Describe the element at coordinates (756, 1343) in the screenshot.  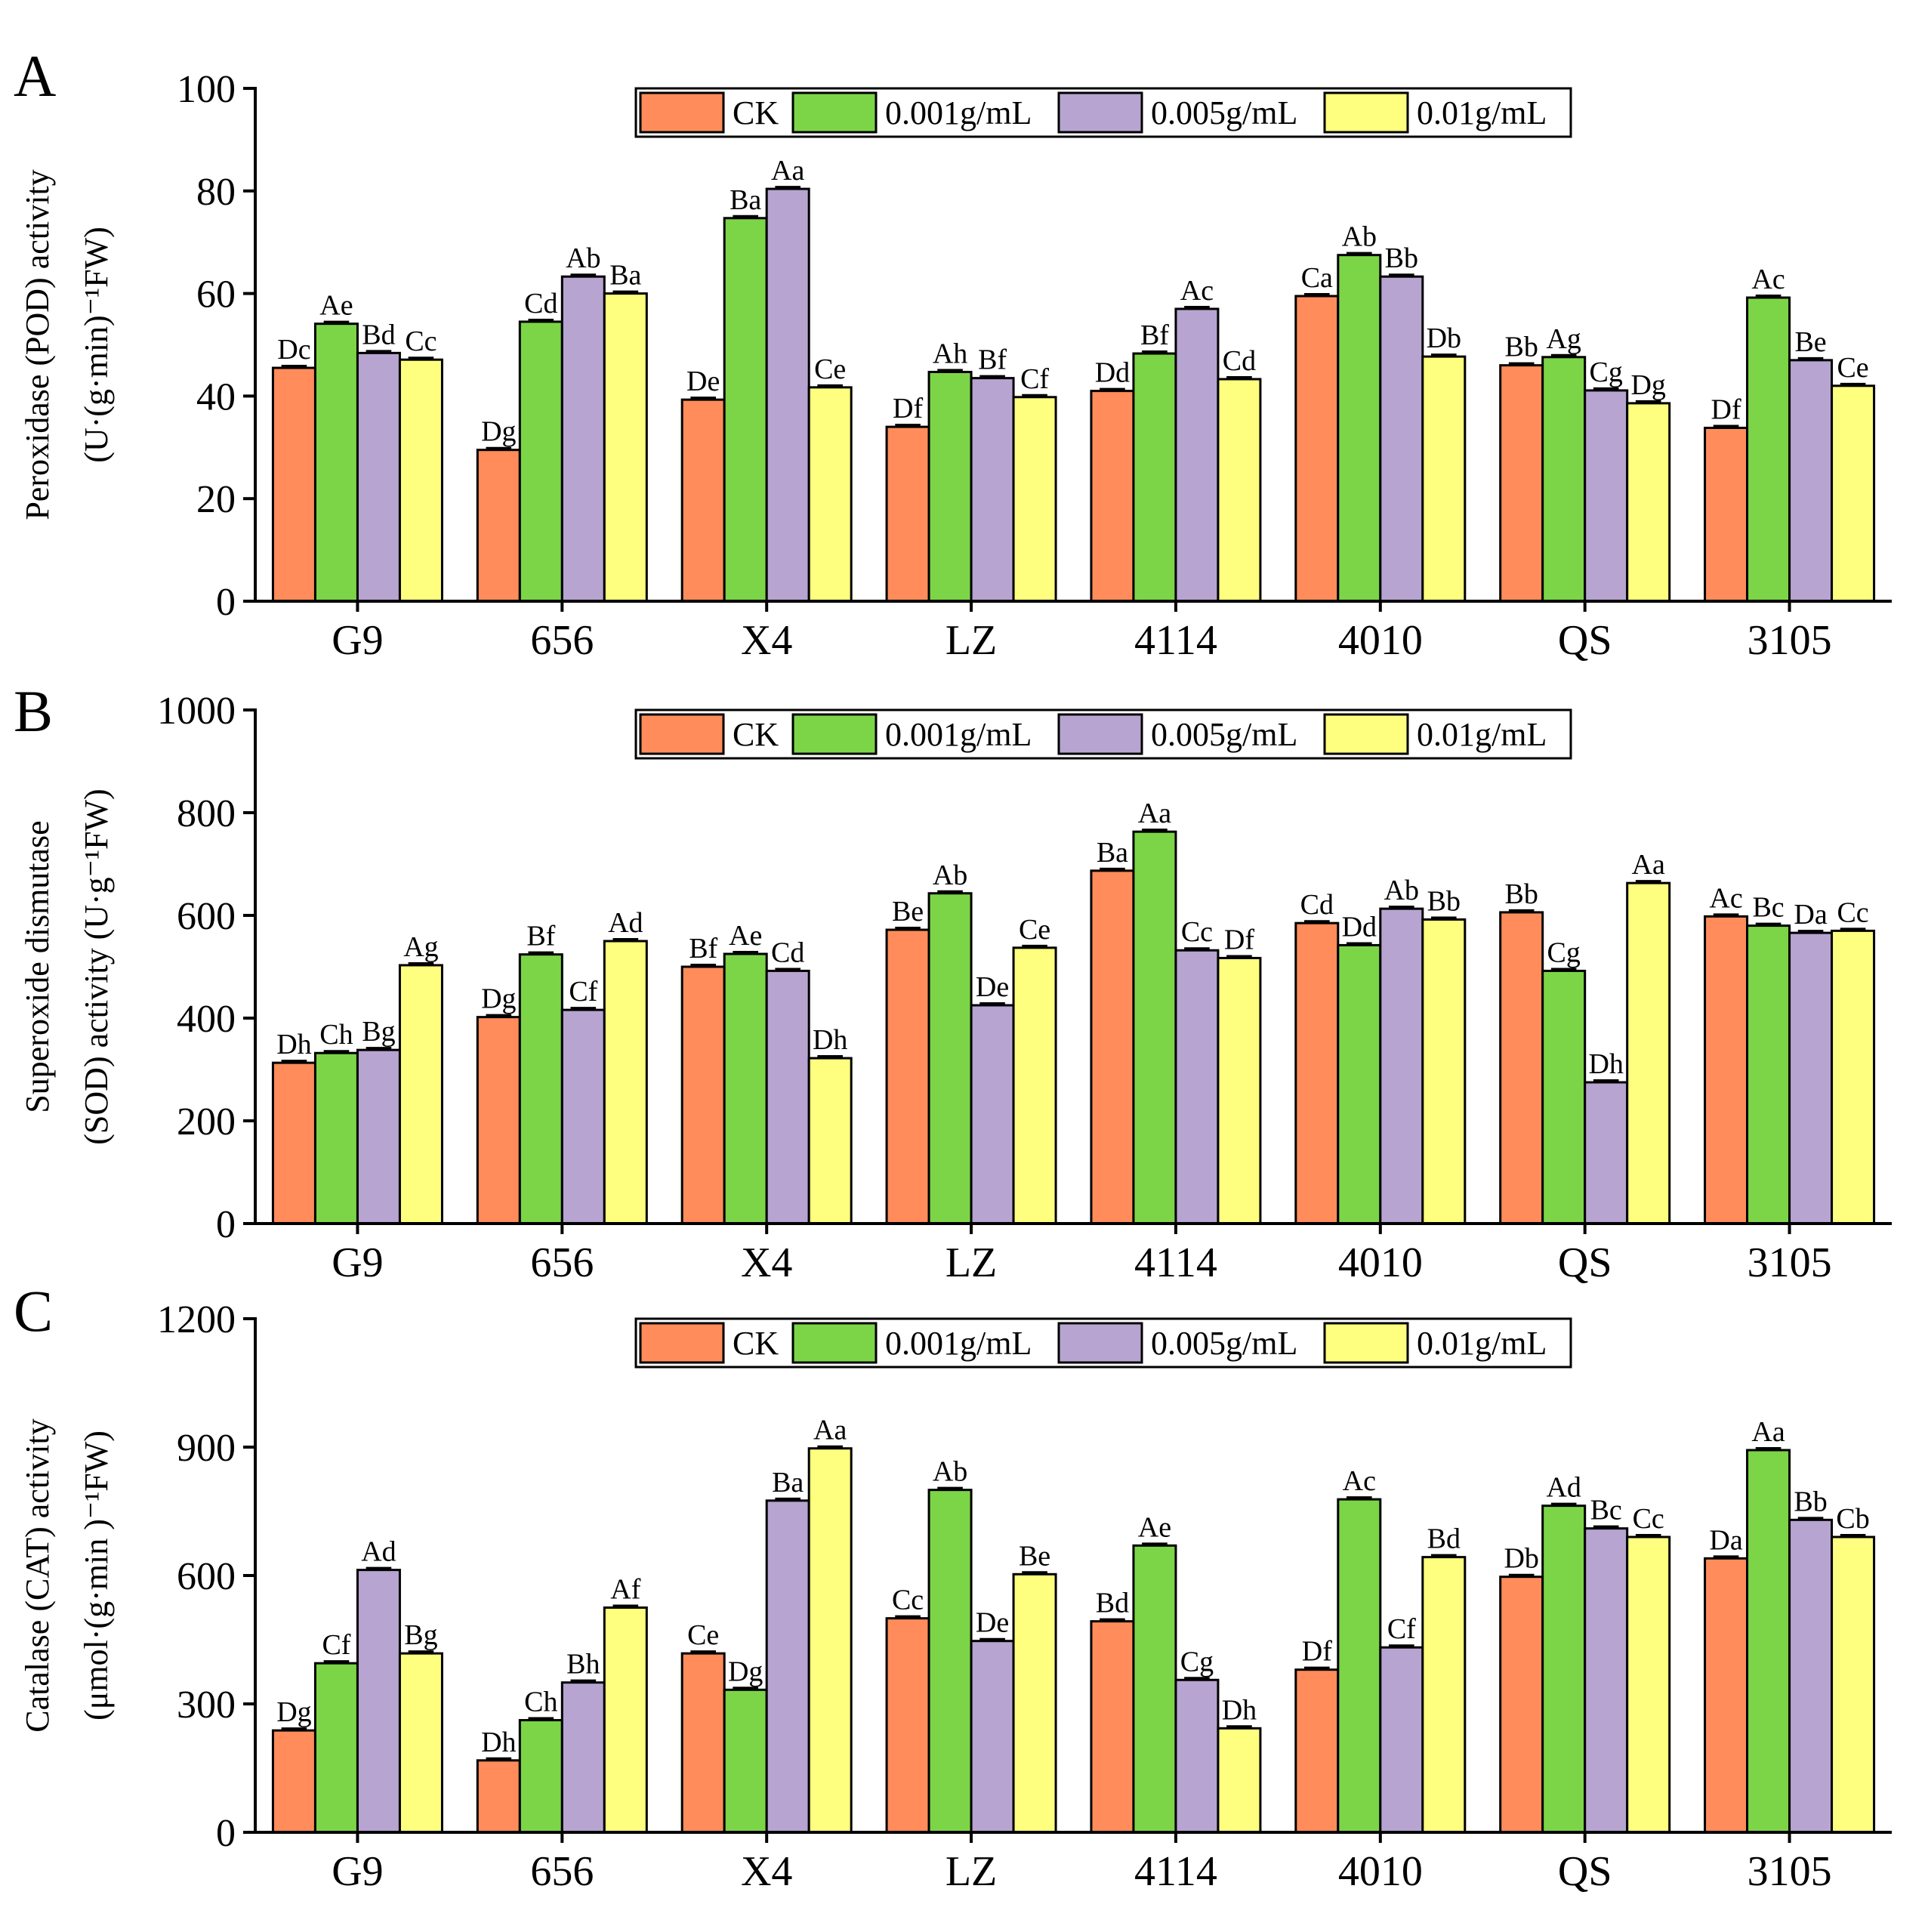
I see `legend-label: CK` at that location.